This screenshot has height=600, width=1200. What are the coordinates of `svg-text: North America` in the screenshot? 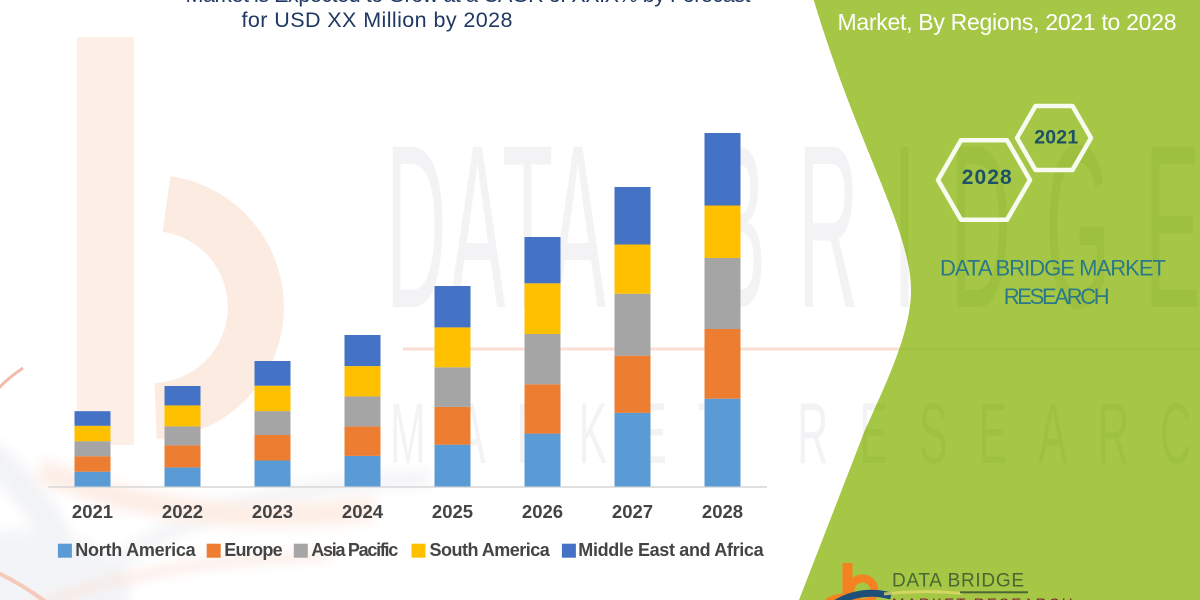 It's located at (135, 550).